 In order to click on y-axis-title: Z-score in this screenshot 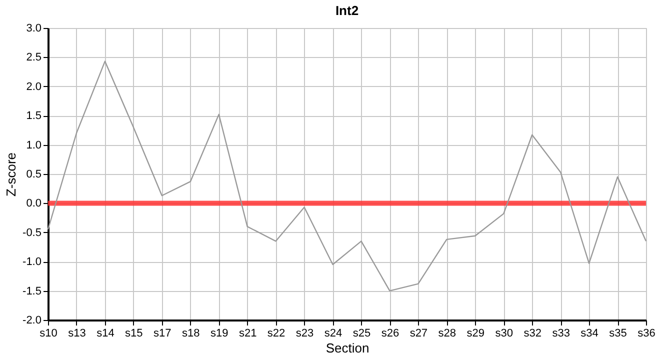, I will do `click(11, 174)`.